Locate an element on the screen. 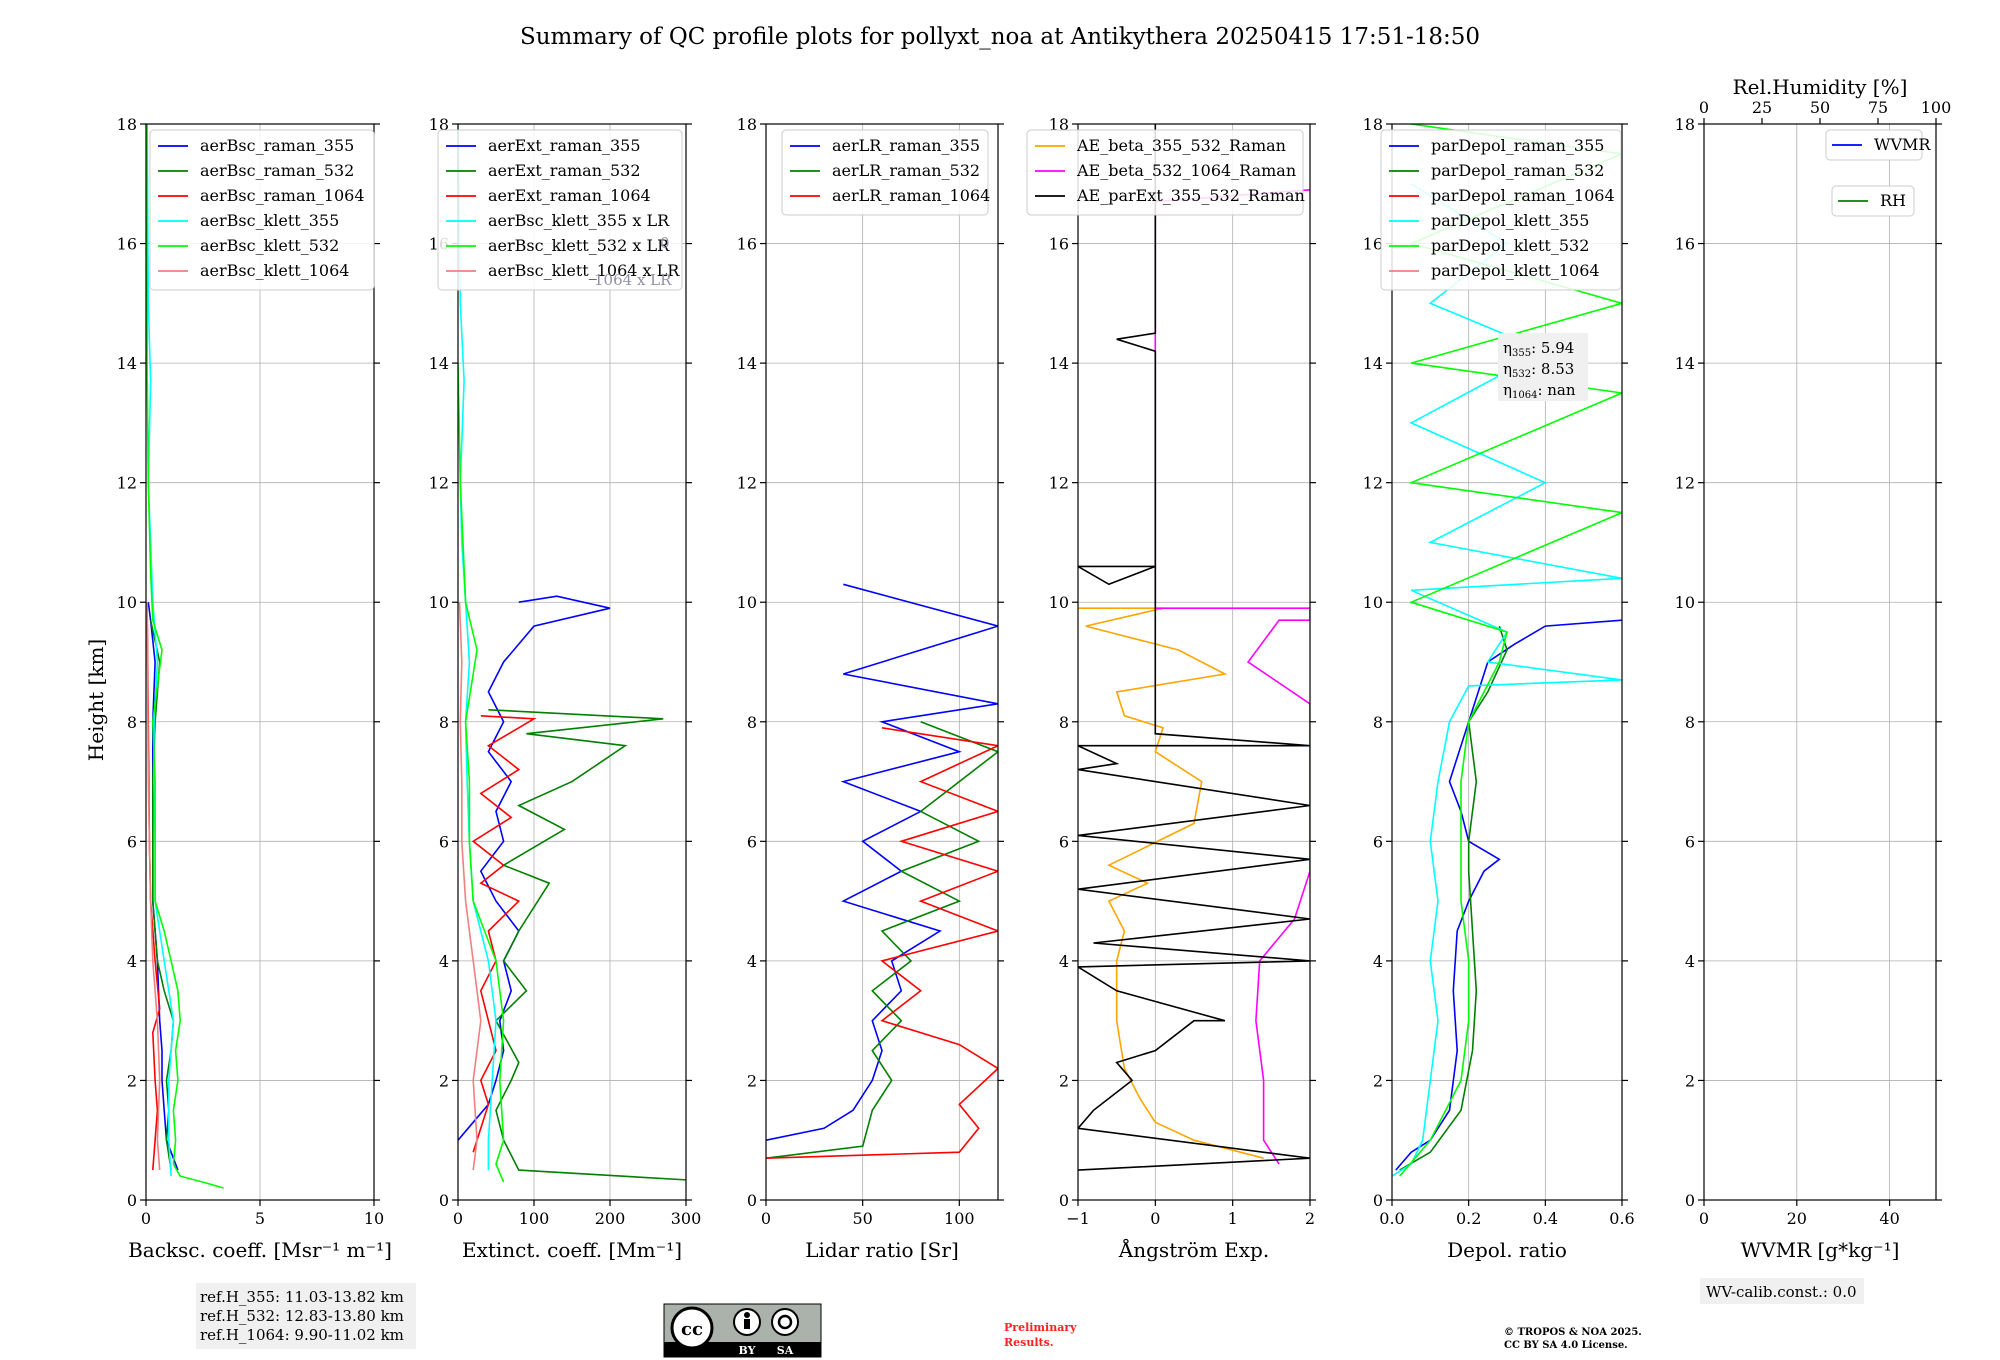 Image resolution: width=2000 pixels, height=1360 pixels. legend-entry: parDepol_raman_355 is located at coordinates (1517, 145).